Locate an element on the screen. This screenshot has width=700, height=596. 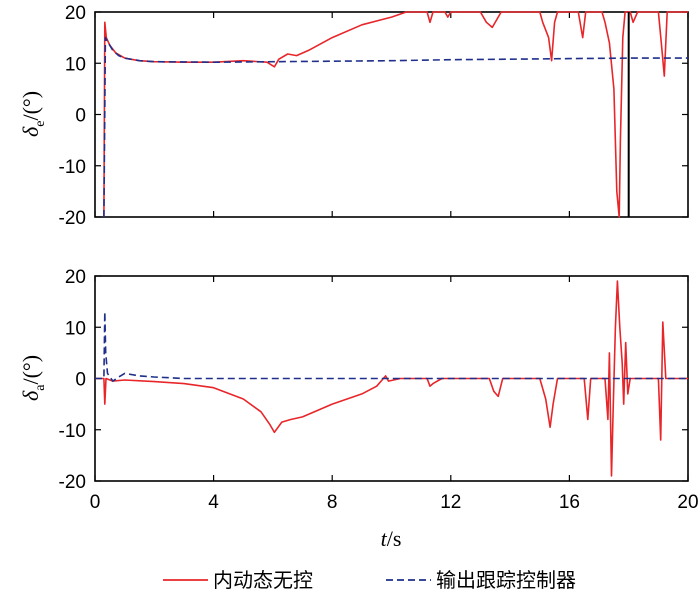
bottom-ytick-label-1: -10 is located at coordinates (72, 431).